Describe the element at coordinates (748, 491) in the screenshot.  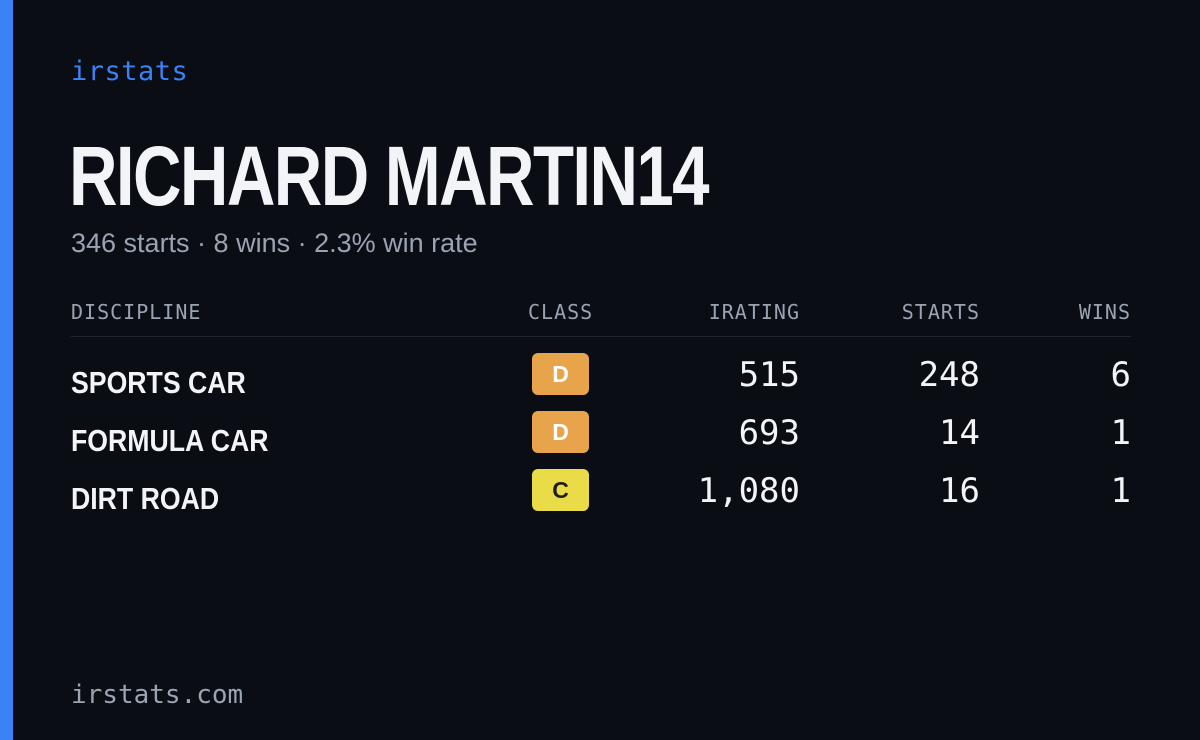
I see `irating-value: 1,080` at that location.